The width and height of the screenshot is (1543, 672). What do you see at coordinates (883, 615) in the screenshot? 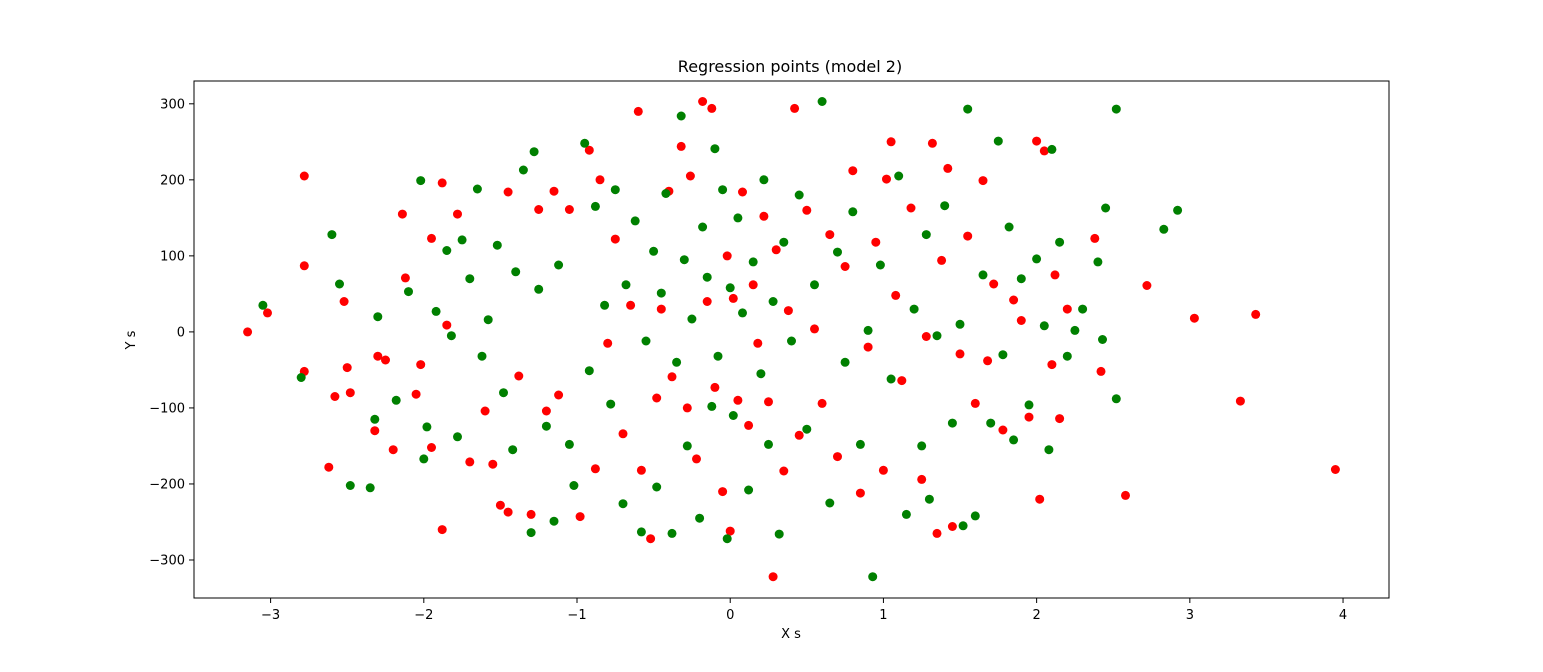
I see `x-tick-label: 1` at bounding box center [883, 615].